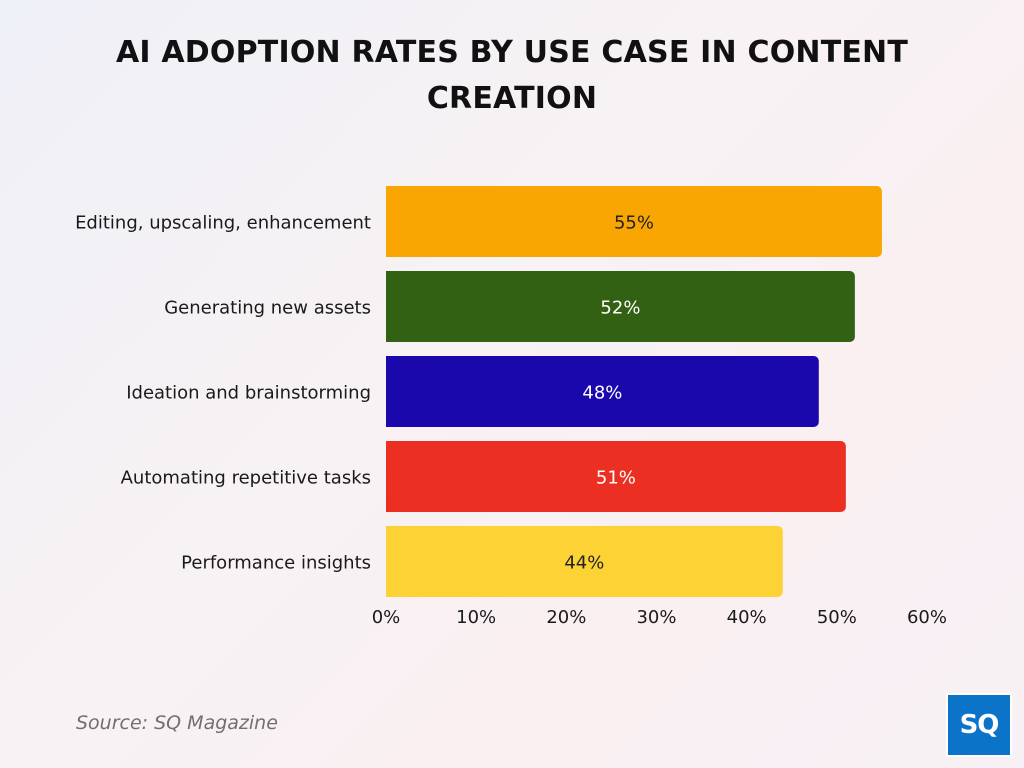  What do you see at coordinates (390, 391) in the screenshot?
I see `bar-base-ideation-and-brainstorming` at bounding box center [390, 391].